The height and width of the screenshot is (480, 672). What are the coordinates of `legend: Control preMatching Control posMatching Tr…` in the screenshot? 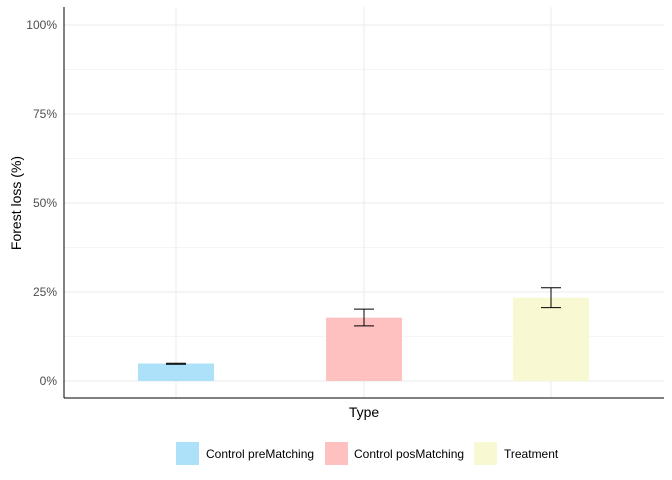 It's located at (367, 453).